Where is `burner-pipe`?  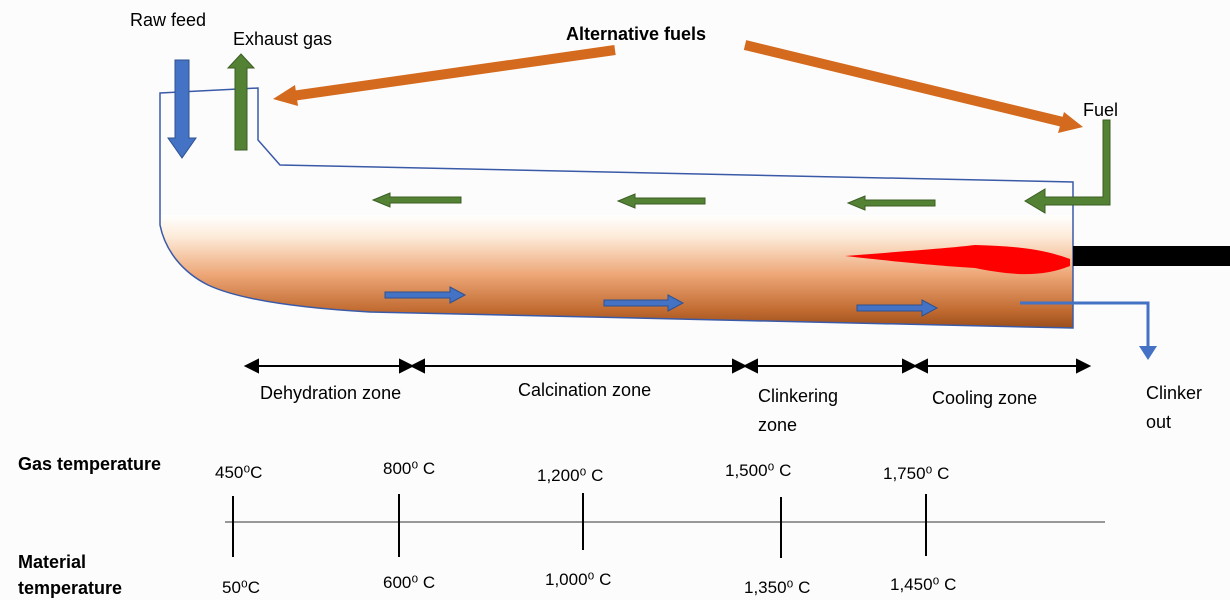 burner-pipe is located at coordinates (1151, 256).